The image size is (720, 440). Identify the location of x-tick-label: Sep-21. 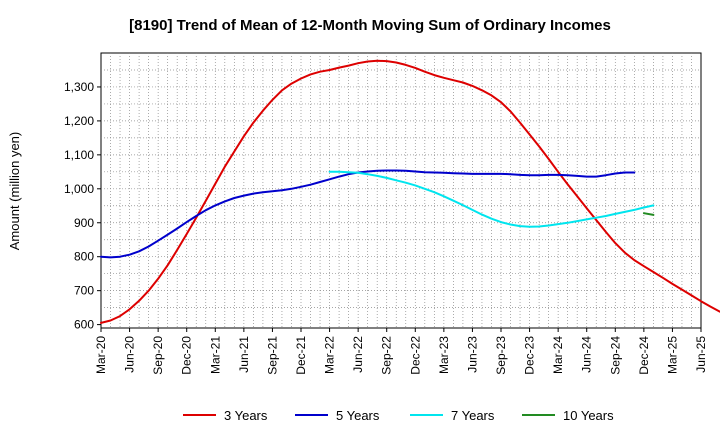
(272, 355).